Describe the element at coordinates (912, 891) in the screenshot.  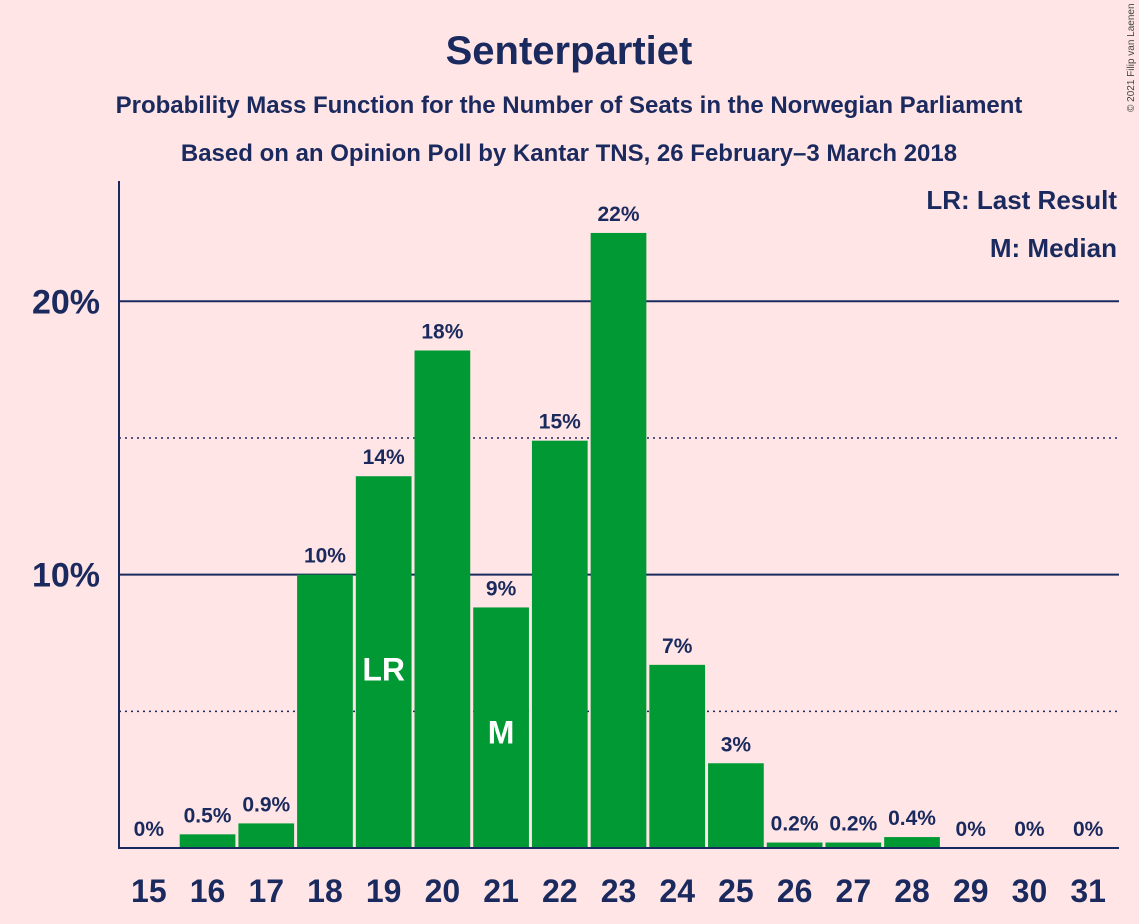
I see `x-tick-28: 28` at that location.